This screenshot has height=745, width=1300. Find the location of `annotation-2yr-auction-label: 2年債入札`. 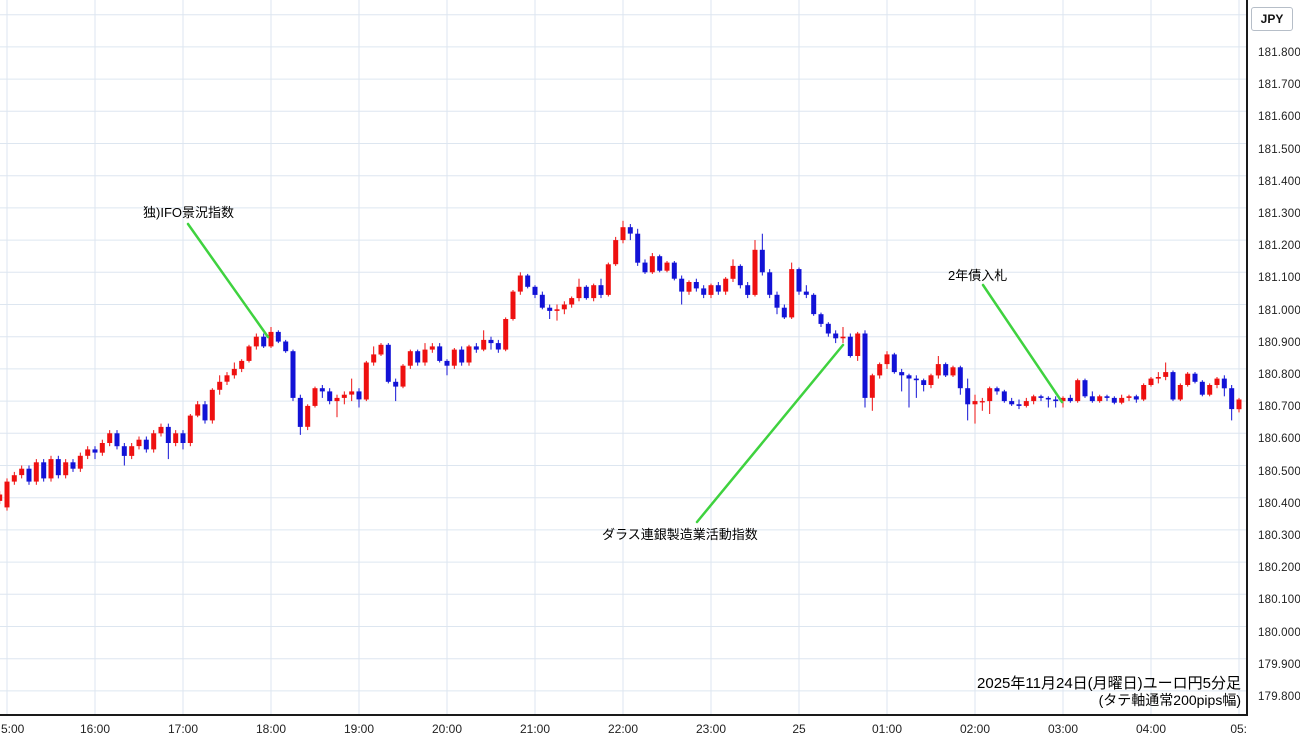

annotation-2yr-auction-label: 2年債入札 is located at coordinates (978, 275).